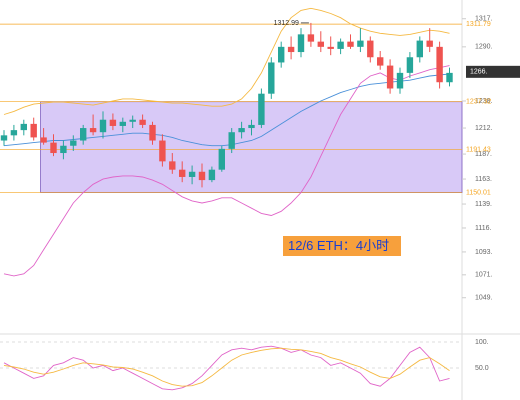  Describe the element at coordinates (483, 179) in the screenshot. I see `y-tick-label: 1163.` at that location.